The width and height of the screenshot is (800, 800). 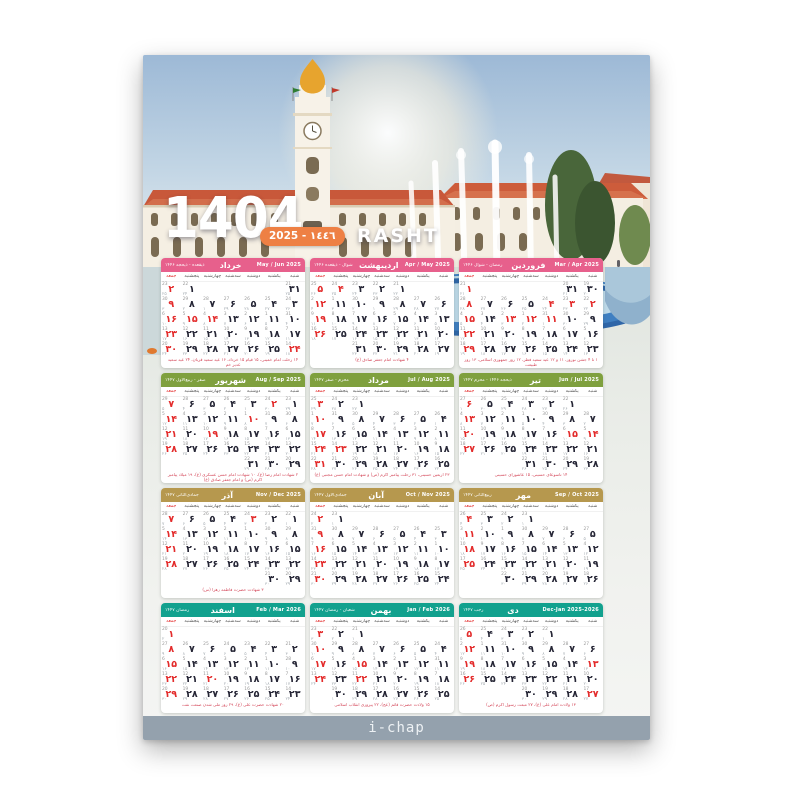 I want to click on day-cell: 26 ۲۶ ۶, so click(x=510, y=304).